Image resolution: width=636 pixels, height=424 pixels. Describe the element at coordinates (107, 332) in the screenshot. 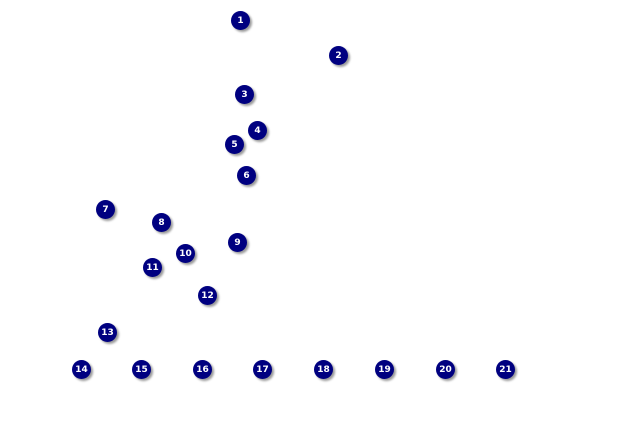

I see `marker-13: 13` at that location.